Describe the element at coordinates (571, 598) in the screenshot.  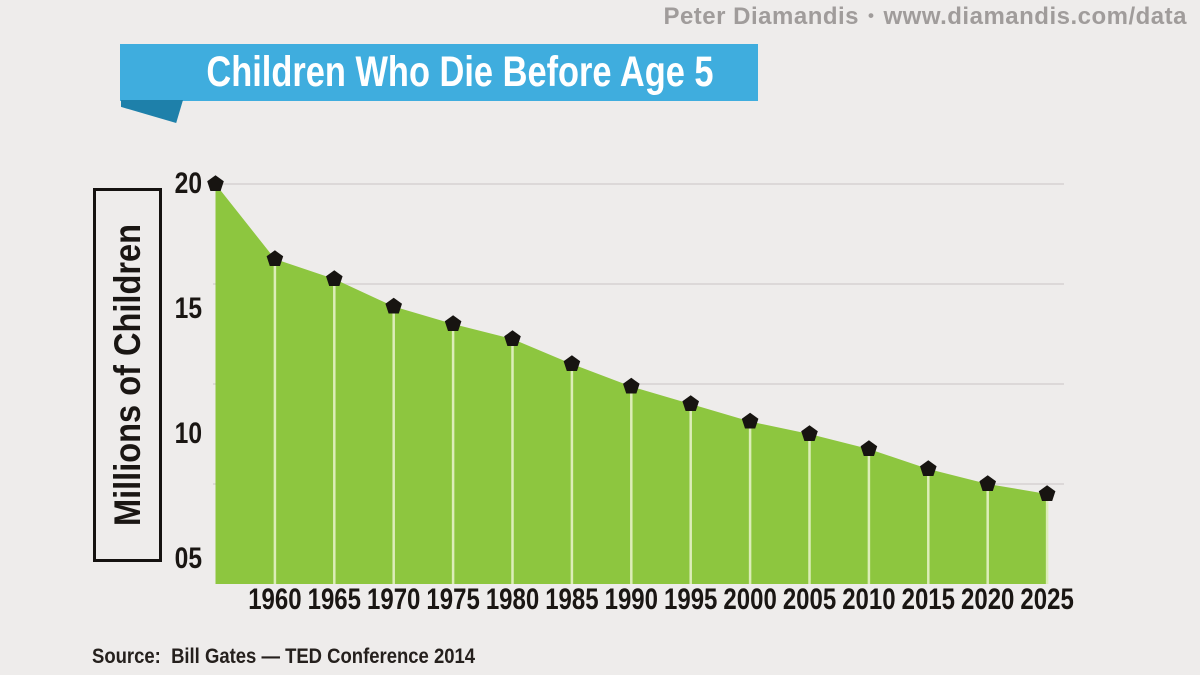
I see `x-tick-label: 1985` at that location.